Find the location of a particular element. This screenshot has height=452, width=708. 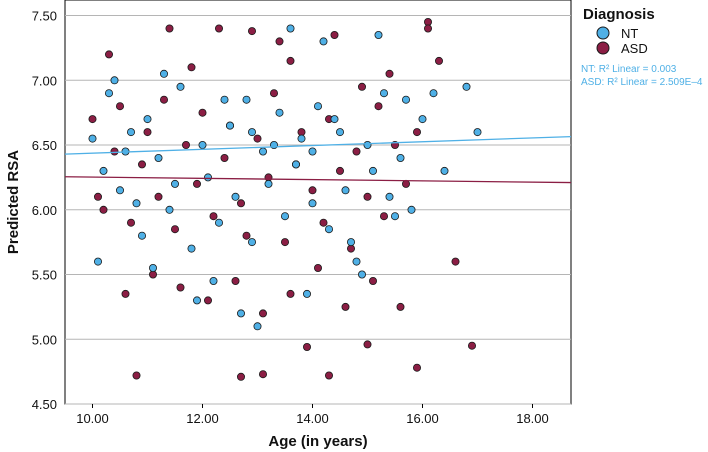

legend-label-asd: ASD is located at coordinates (634, 48).